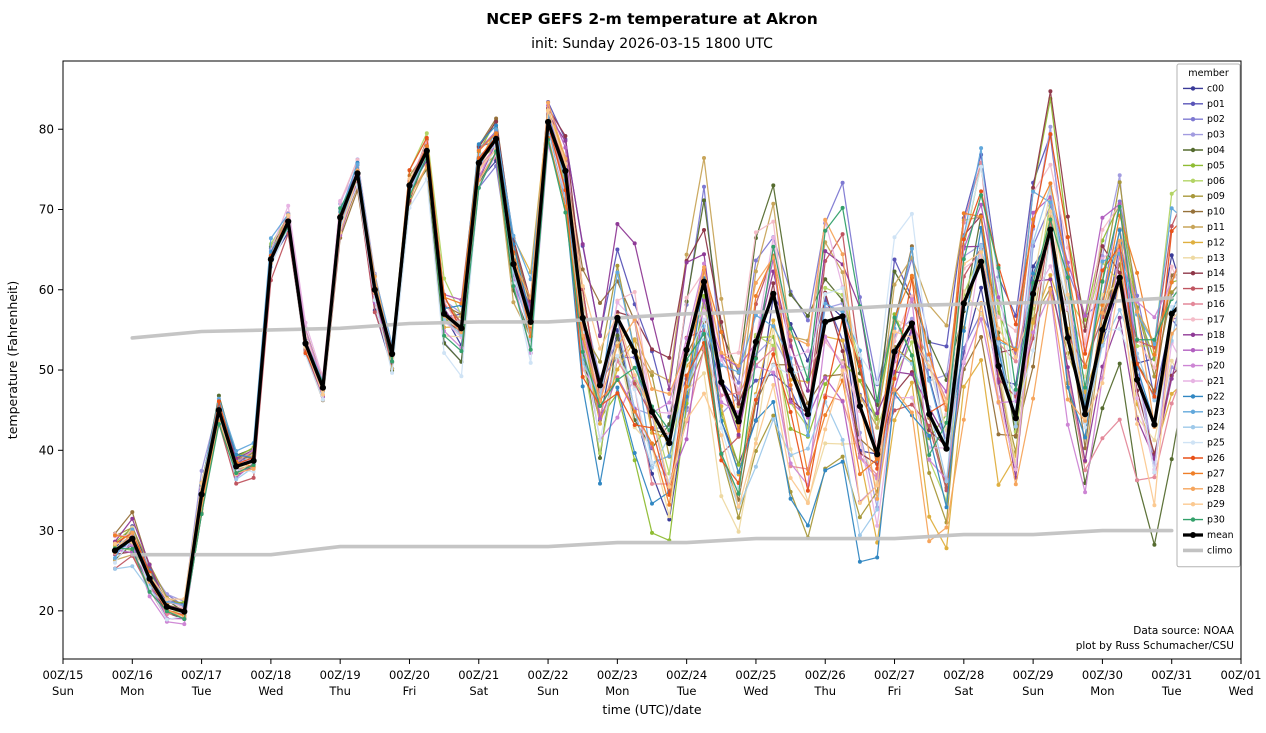 Image resolution: width=1266 pixels, height=733 pixels. What do you see at coordinates (790, 428) in the screenshot?
I see `member-marker-p05` at bounding box center [790, 428].